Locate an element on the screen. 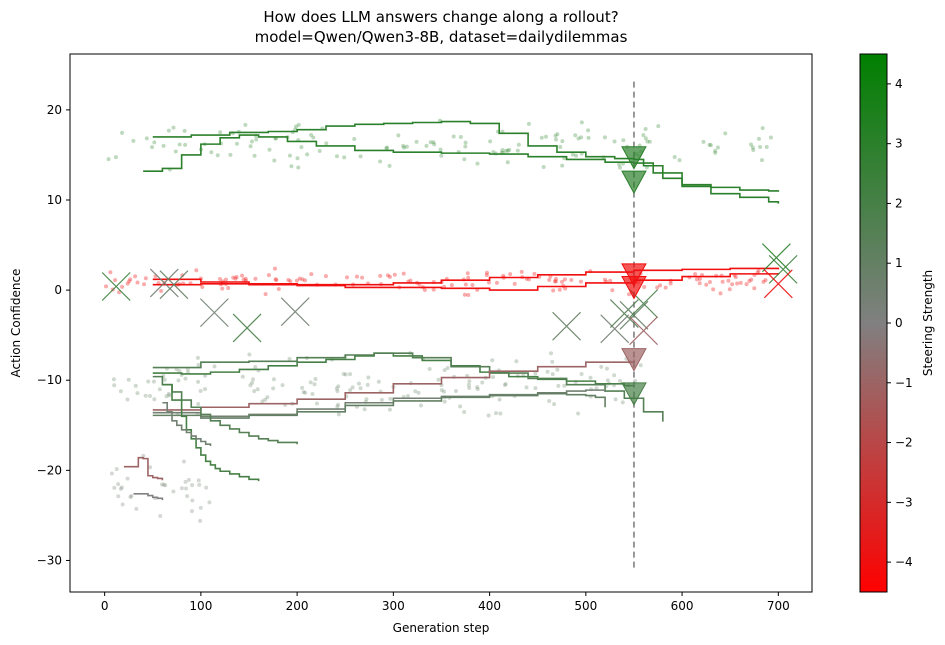 This screenshot has width=945, height=645. end-marker is located at coordinates (634, 182).